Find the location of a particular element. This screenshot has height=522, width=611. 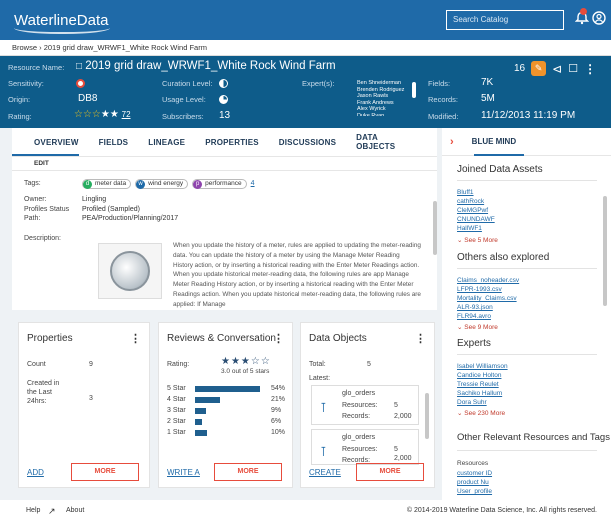

modified-label: Modified: is located at coordinates (443, 116).